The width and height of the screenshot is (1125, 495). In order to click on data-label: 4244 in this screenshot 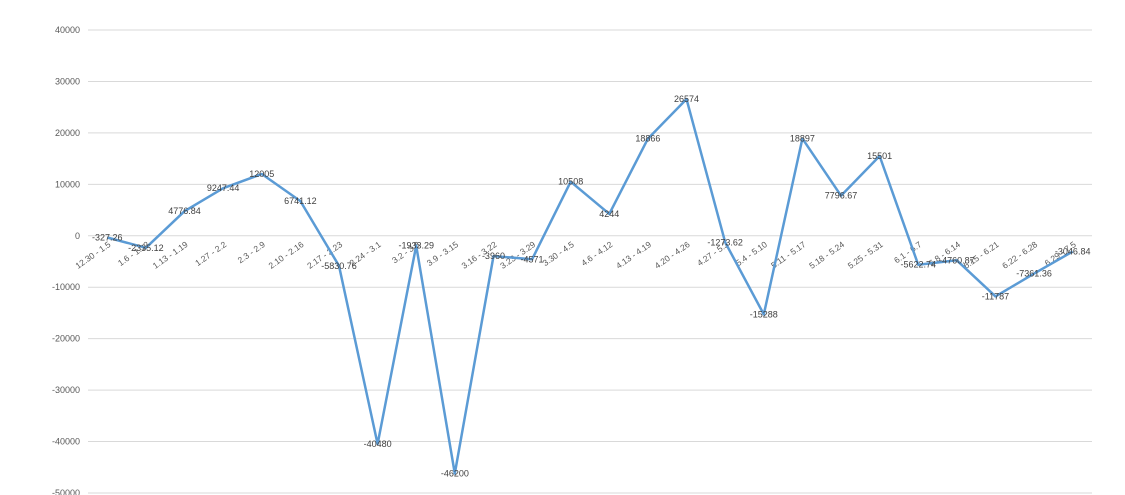, I will do `click(609, 214)`.